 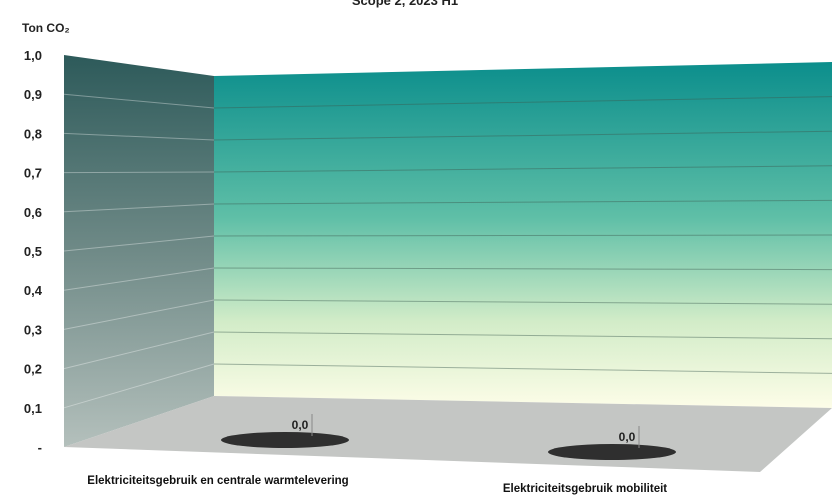 I want to click on y-tick-label: 0,4, so click(x=33, y=290).